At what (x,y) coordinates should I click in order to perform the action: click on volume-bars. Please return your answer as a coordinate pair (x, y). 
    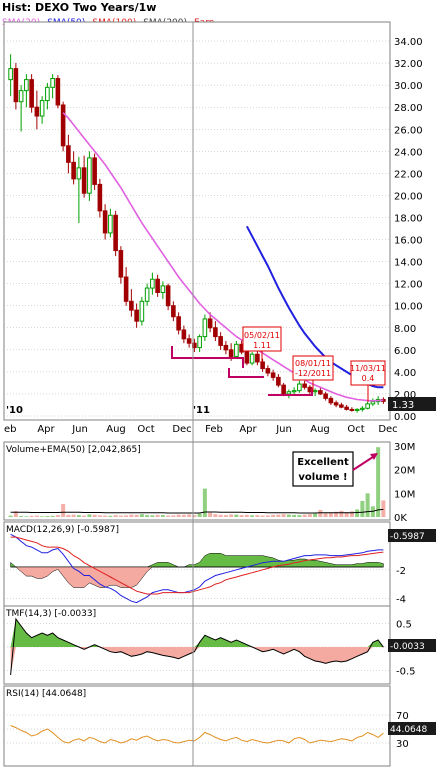
    Looking at the image, I should click on (197, 482).